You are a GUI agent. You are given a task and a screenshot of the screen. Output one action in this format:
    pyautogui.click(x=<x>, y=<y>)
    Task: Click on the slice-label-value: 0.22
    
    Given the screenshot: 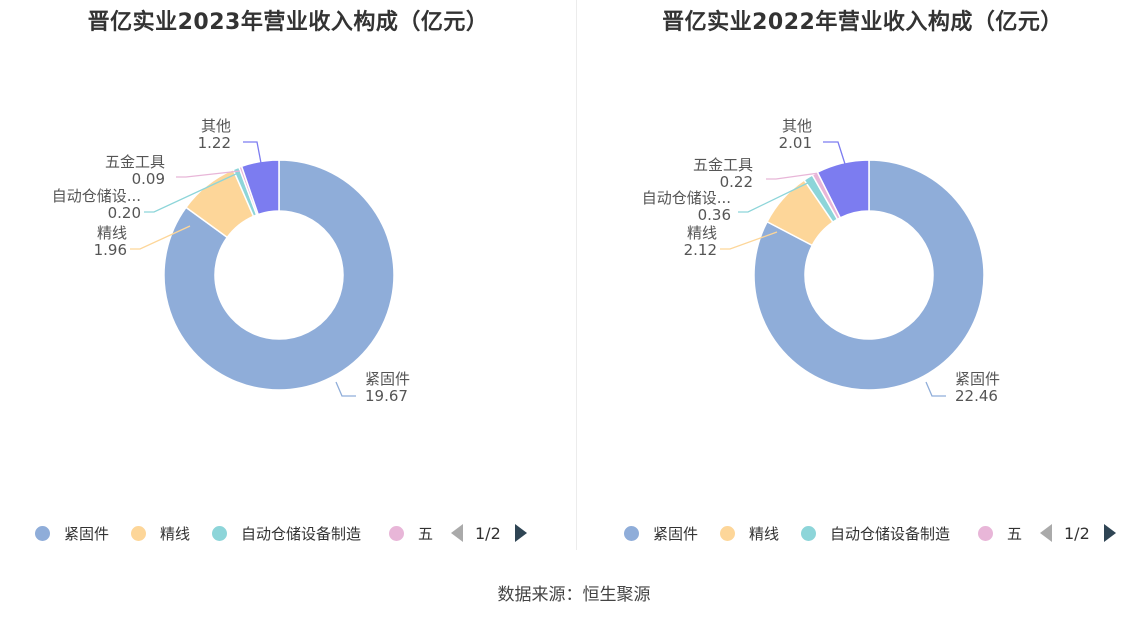 What is the action you would take?
    pyautogui.click(x=736, y=182)
    